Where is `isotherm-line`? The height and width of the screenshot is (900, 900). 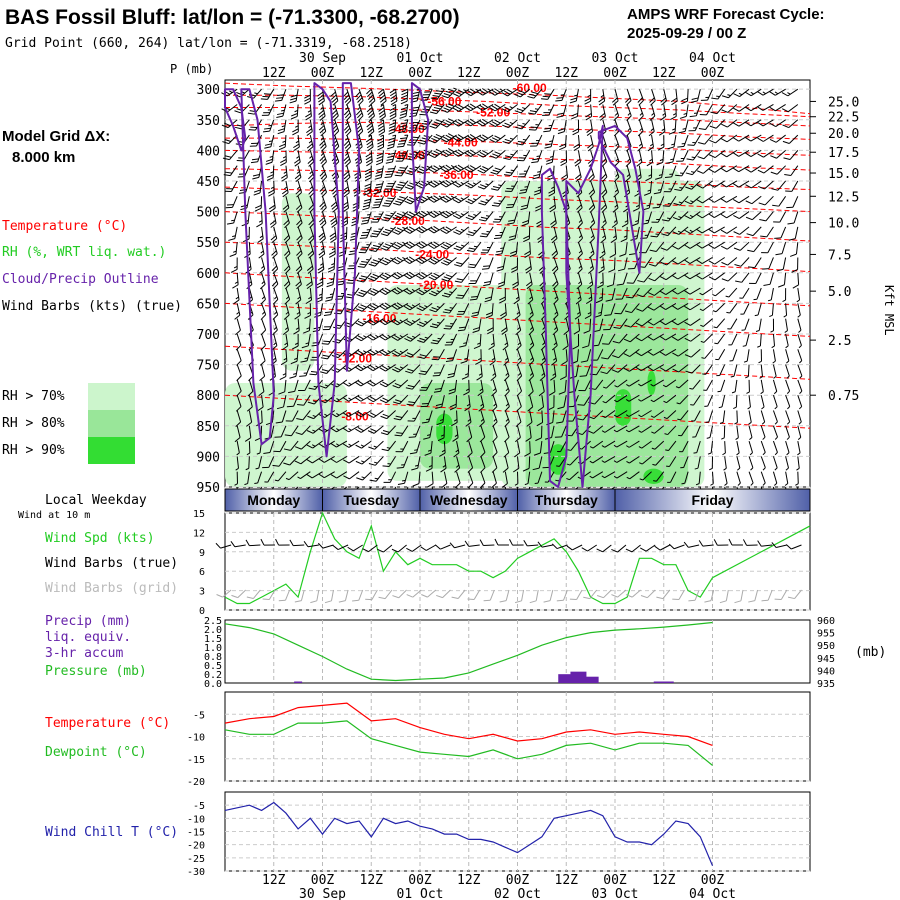
isotherm-line is located at coordinates (517, 257).